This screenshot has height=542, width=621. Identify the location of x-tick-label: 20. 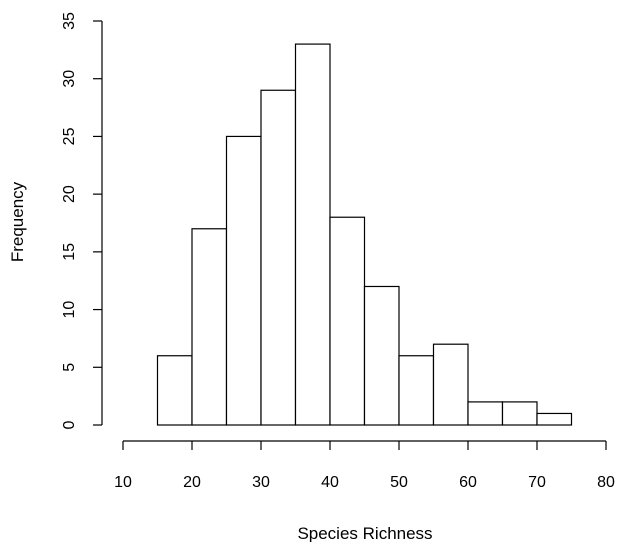
(192, 482).